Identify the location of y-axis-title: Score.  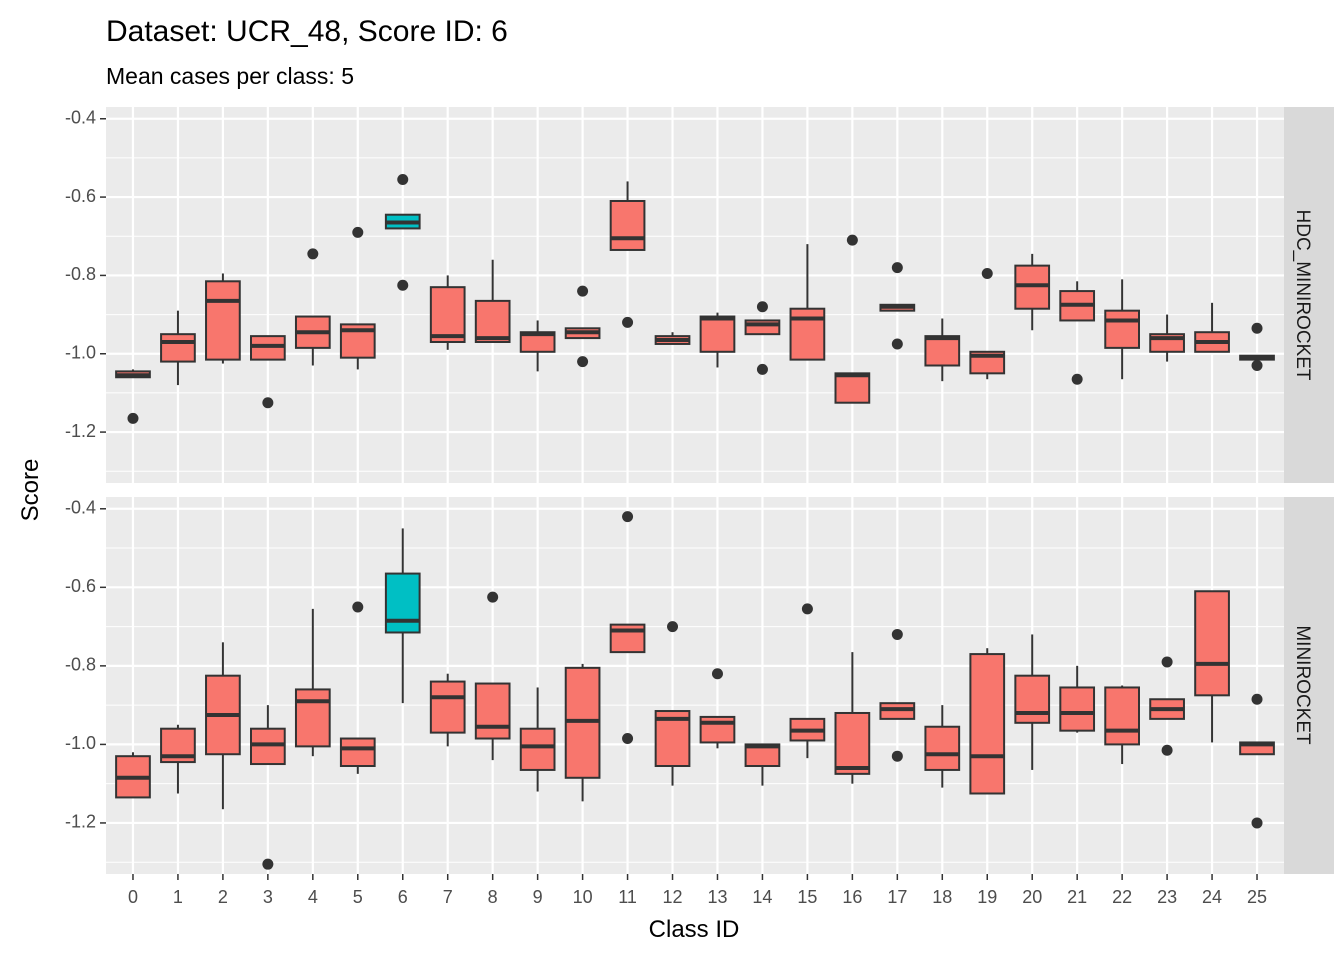
(30, 490).